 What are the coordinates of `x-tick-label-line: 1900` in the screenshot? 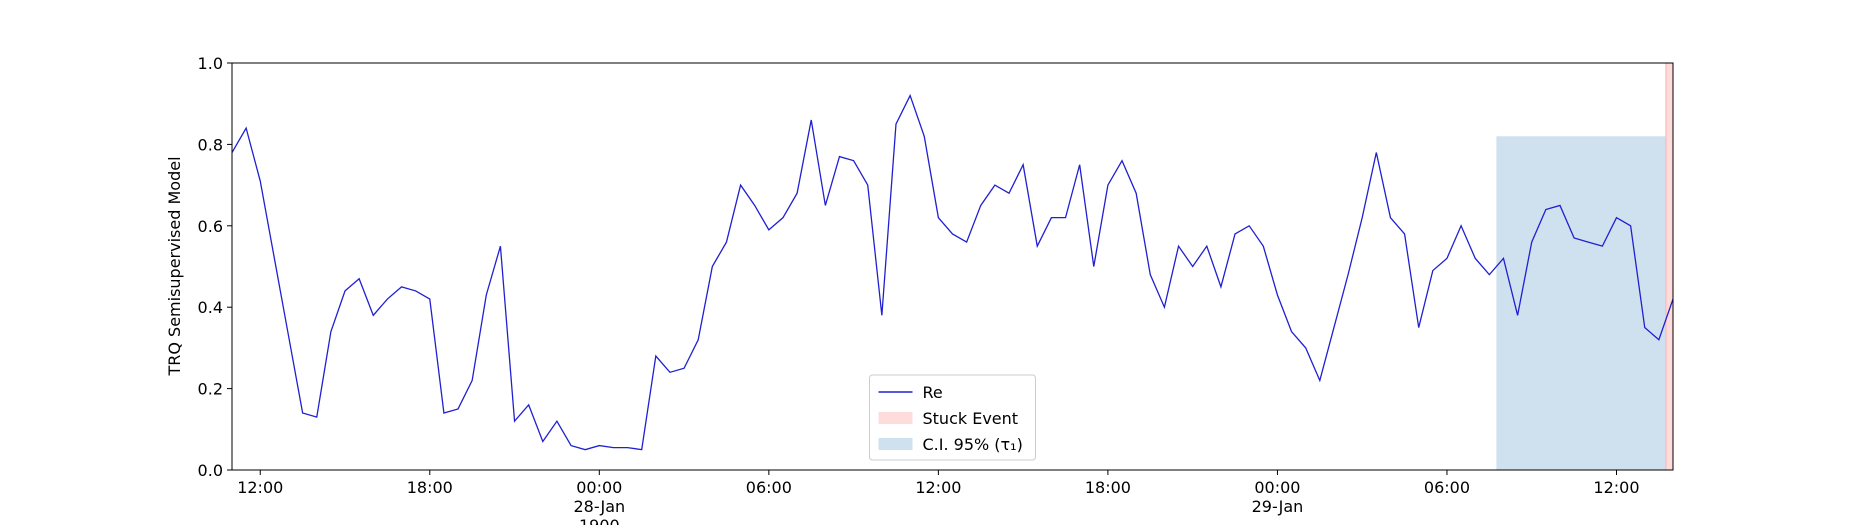 It's located at (599, 520).